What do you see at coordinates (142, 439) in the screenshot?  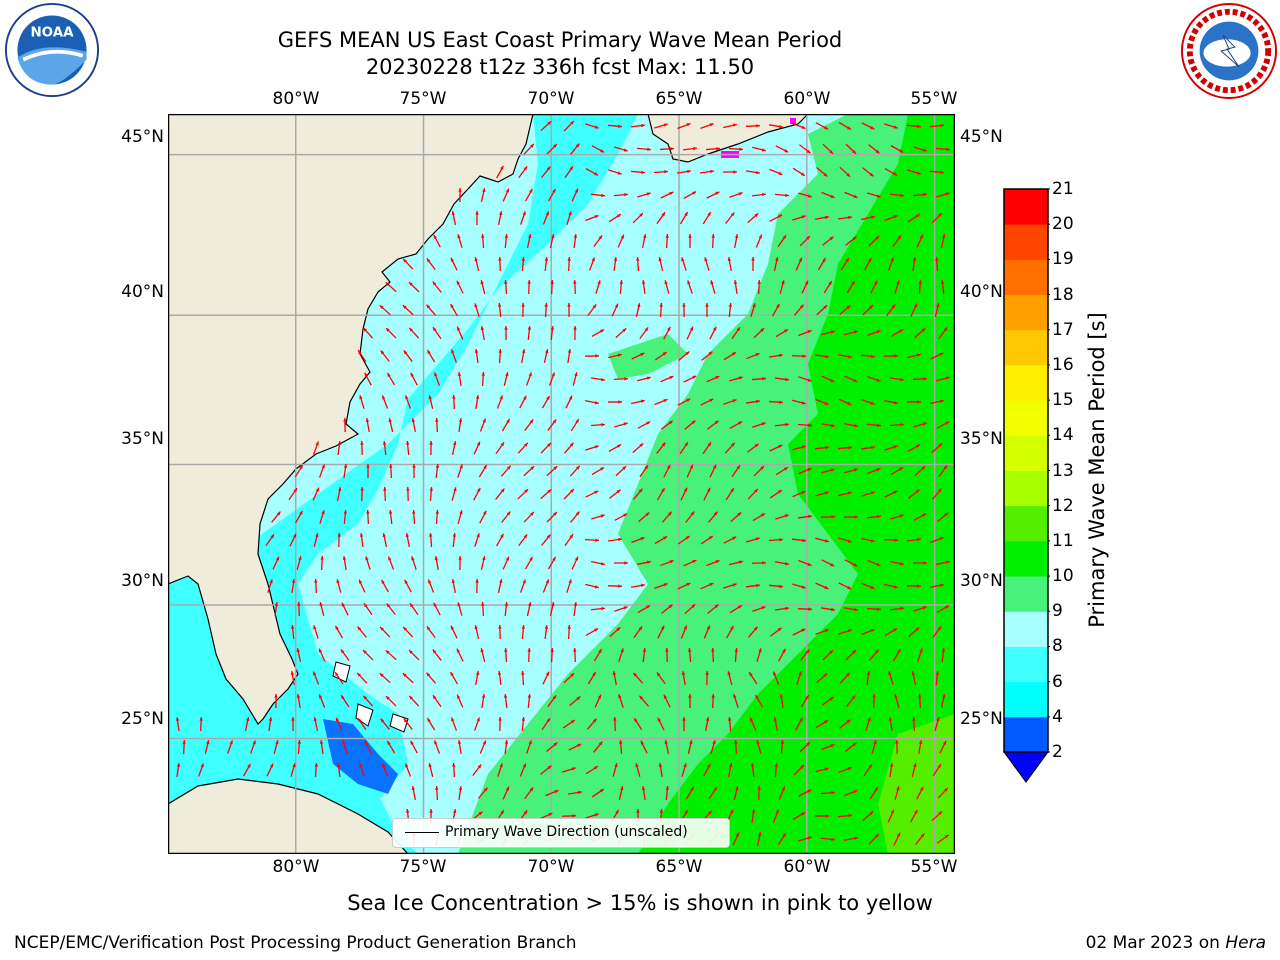 I see `lat-label-left-35n: 35°N` at bounding box center [142, 439].